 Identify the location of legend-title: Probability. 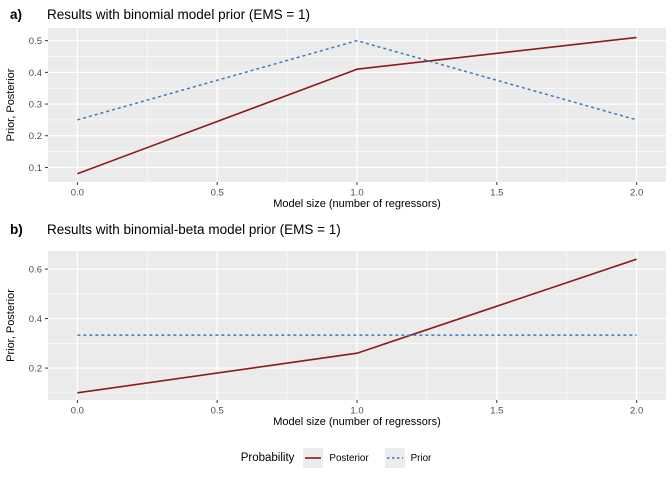
(267, 458).